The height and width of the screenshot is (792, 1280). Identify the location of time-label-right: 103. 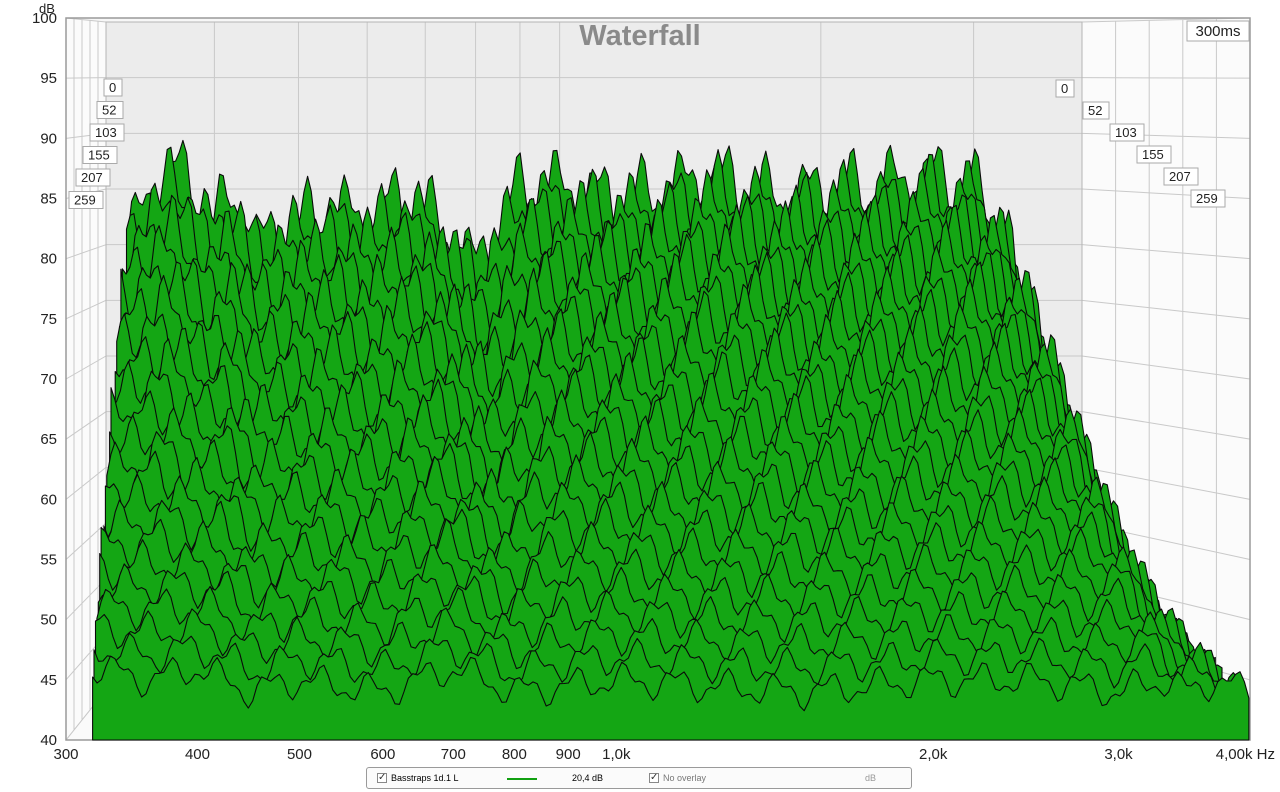
(1126, 132).